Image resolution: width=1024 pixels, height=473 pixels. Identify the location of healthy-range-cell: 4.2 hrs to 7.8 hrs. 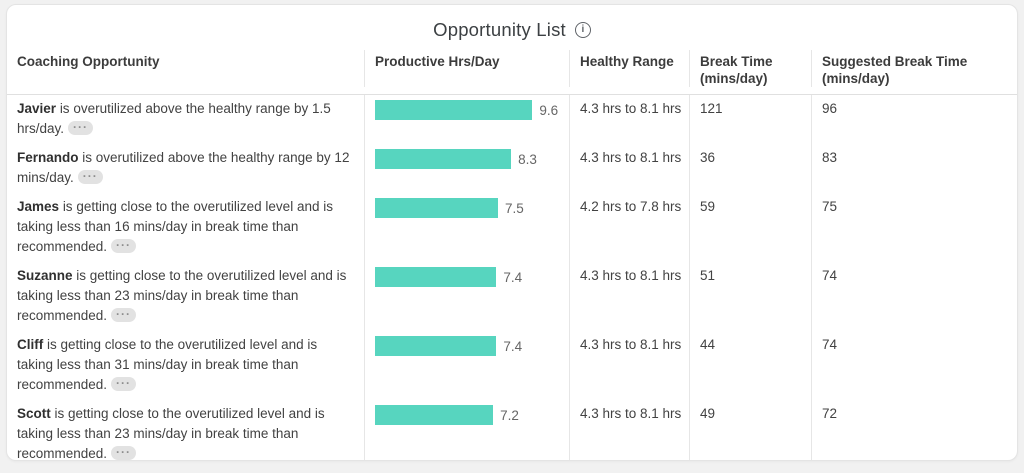
(629, 227).